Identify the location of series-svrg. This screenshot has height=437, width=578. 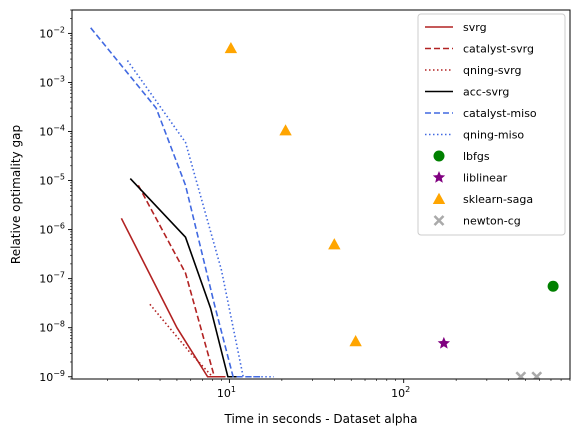
(173, 297).